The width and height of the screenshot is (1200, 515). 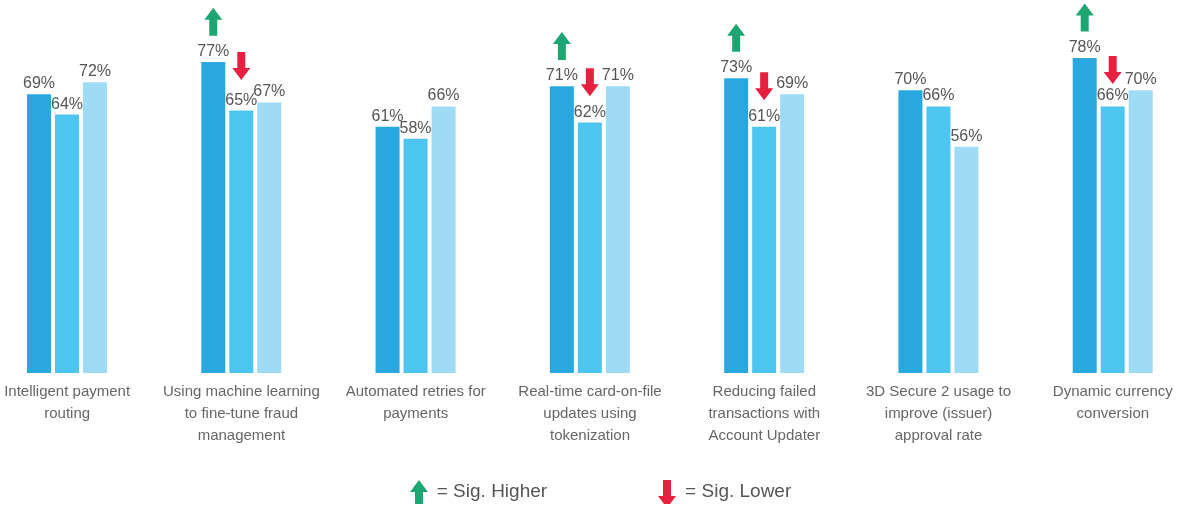 I want to click on legend-label: = Sig. Higher, so click(x=492, y=491).